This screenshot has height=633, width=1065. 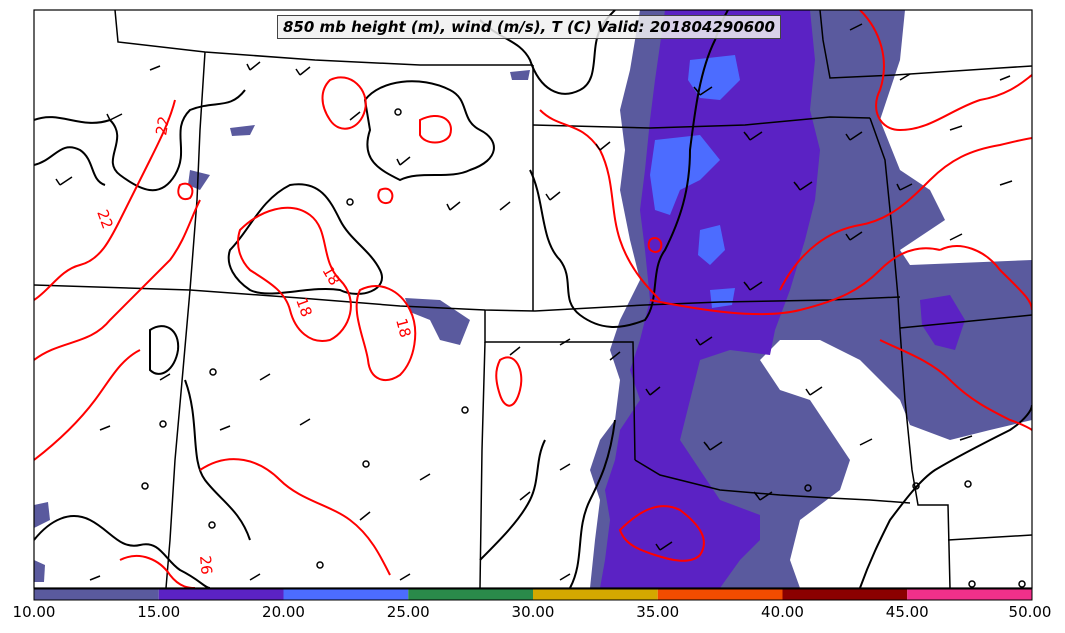 What do you see at coordinates (408, 612) in the screenshot?
I see `colorbar-tick-label: 25.00` at bounding box center [408, 612].